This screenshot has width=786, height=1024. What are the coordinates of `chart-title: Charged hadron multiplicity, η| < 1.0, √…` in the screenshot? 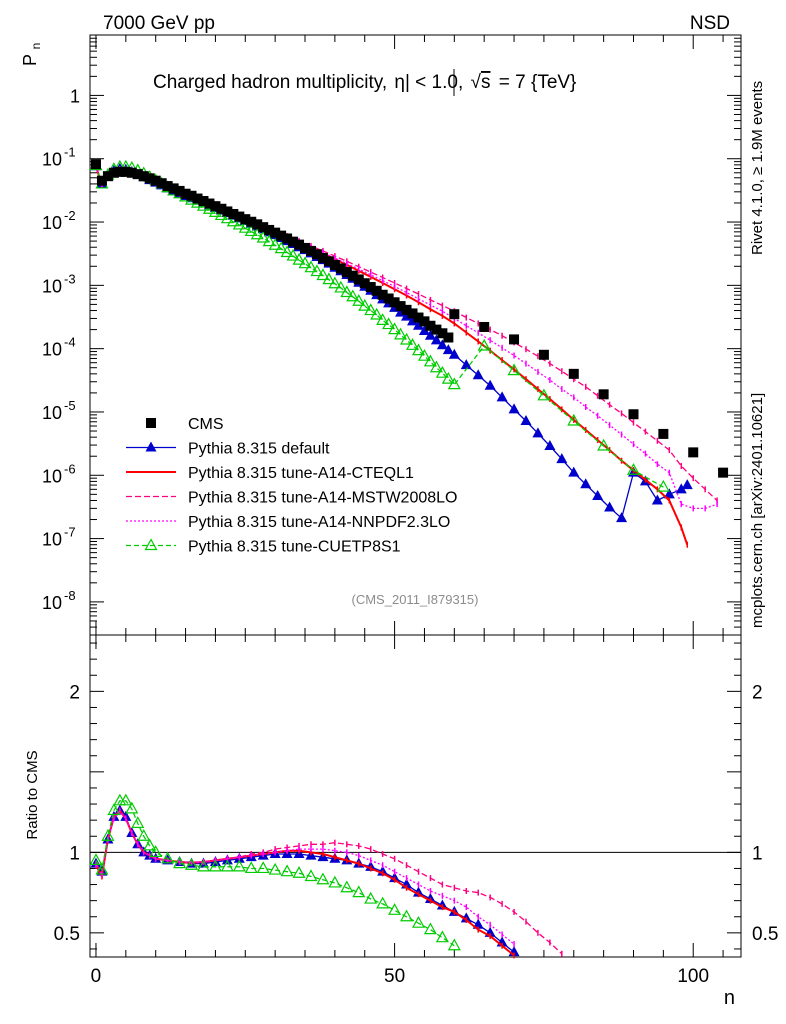 It's located at (364, 82).